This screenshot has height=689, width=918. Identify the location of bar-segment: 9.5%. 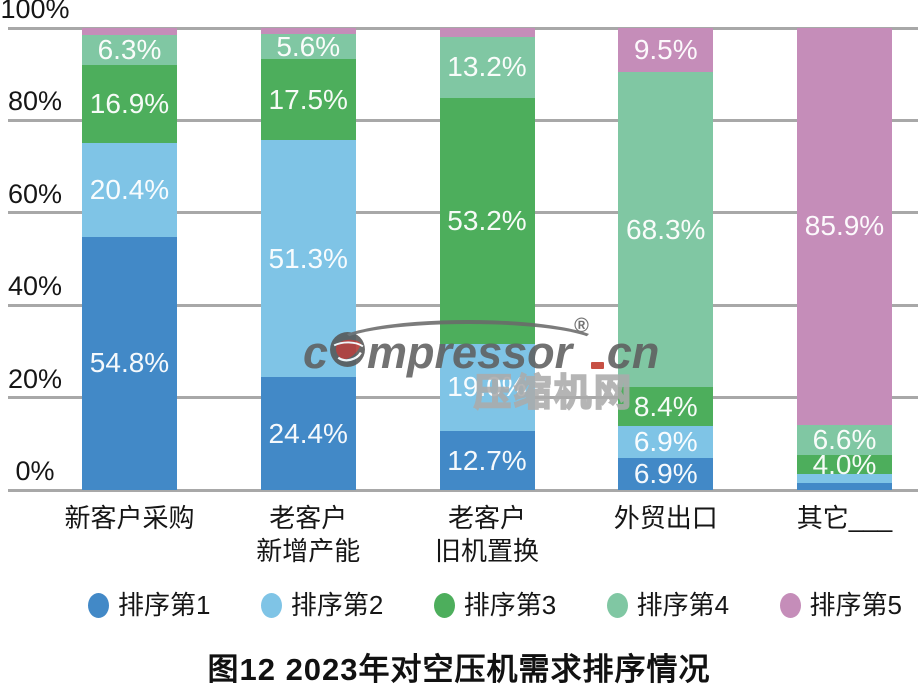
(665, 50).